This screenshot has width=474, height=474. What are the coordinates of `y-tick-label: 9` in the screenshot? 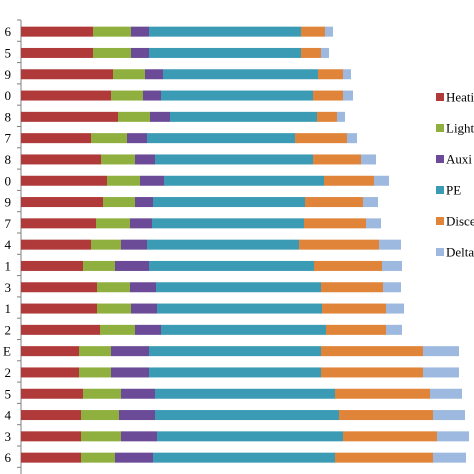 It's located at (8, 202).